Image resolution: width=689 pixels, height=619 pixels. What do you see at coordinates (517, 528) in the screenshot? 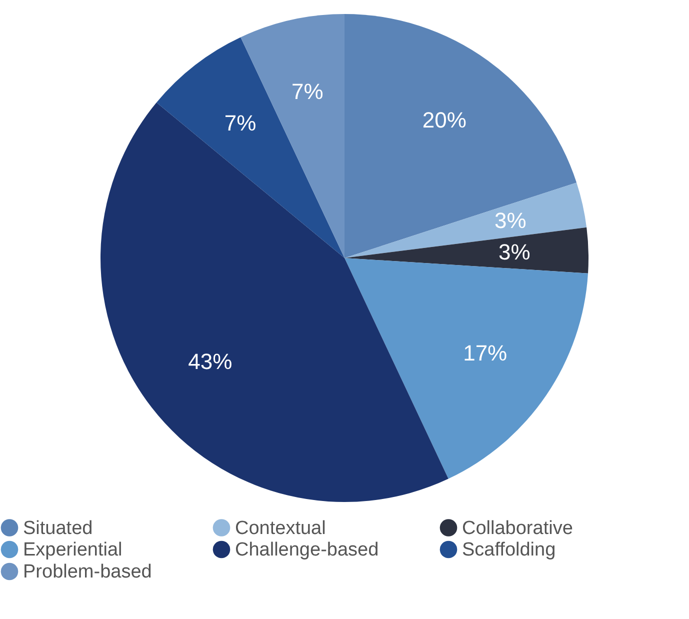
I see `legend-label: Collaborative` at bounding box center [517, 528].